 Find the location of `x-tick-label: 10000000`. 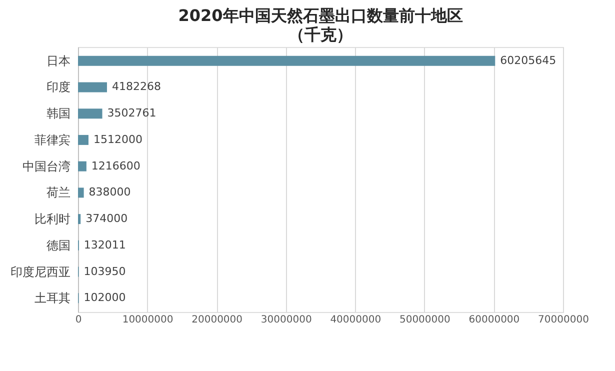

x-tick-label: 10000000 is located at coordinates (148, 320).